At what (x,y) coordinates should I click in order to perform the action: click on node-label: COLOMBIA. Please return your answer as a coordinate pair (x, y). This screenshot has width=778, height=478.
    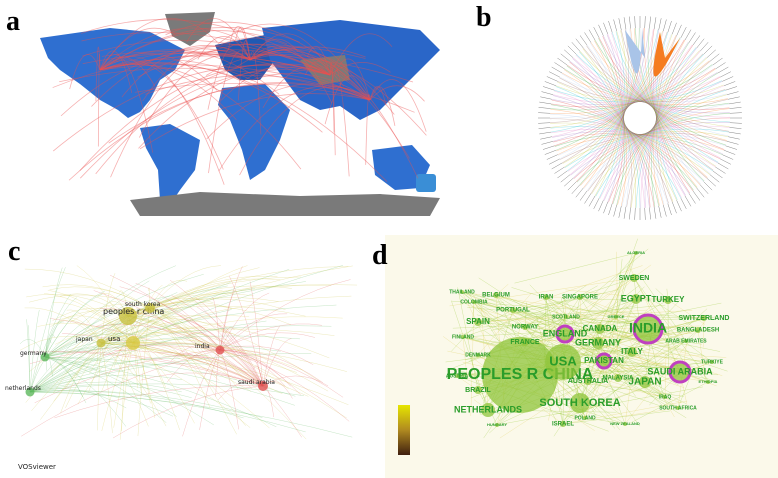
    Looking at the image, I should click on (474, 302).